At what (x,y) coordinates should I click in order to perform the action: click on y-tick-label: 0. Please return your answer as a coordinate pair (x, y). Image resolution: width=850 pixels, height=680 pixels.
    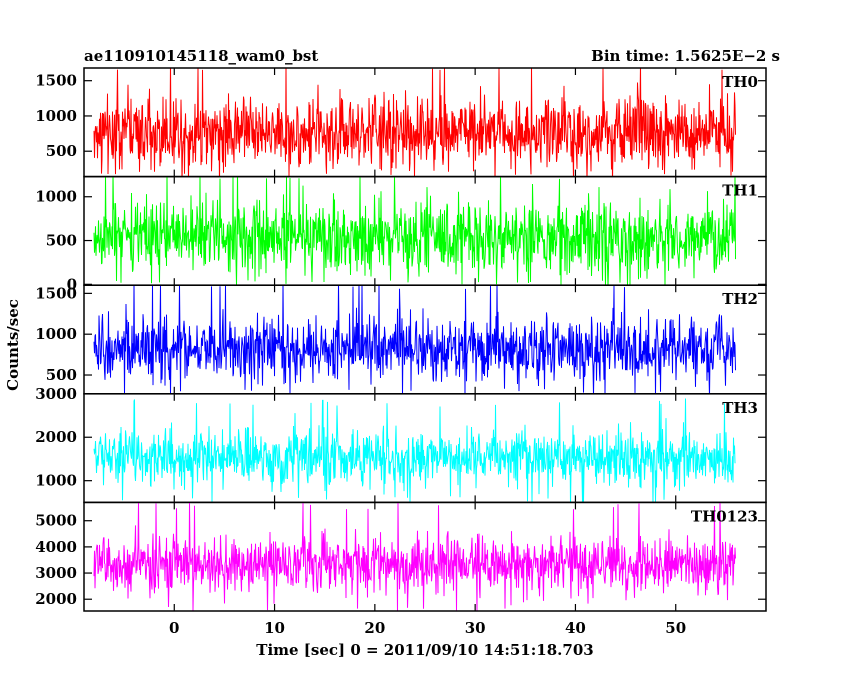
    Looking at the image, I should click on (72, 284).